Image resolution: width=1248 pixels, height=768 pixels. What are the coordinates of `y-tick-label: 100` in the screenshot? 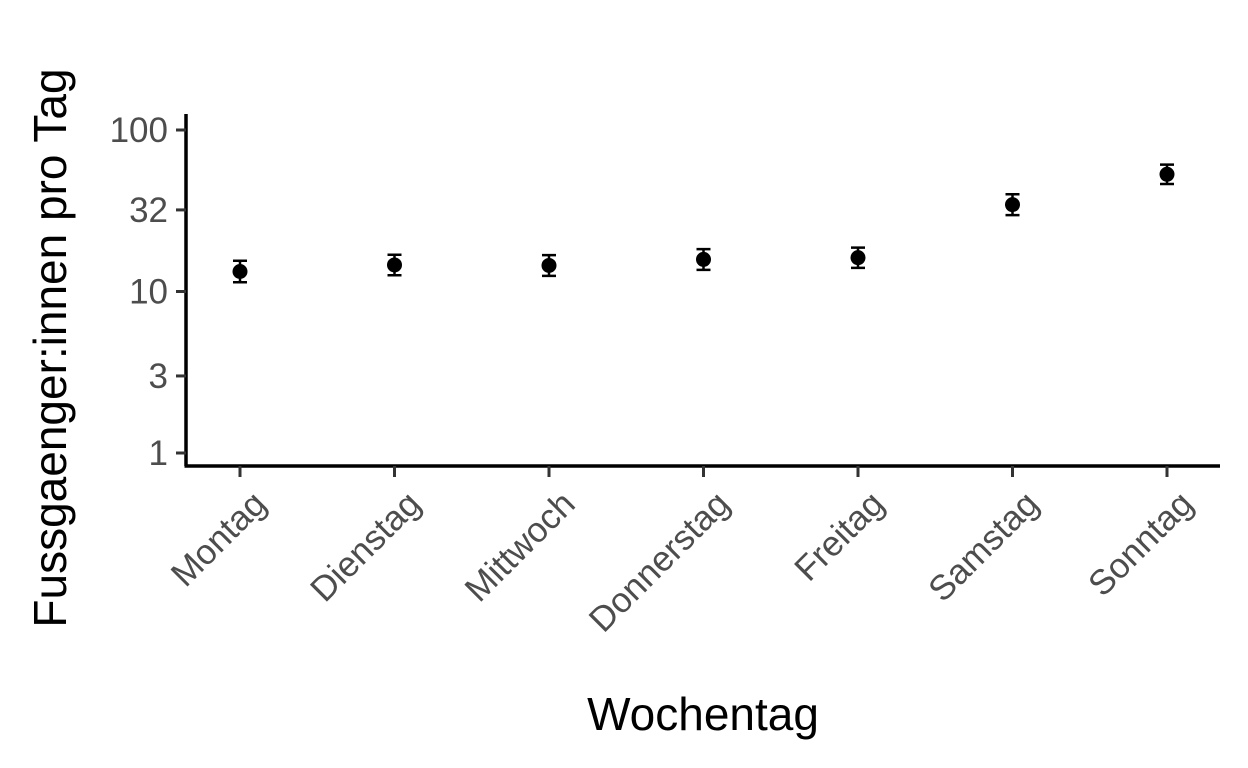 It's located at (139, 130).